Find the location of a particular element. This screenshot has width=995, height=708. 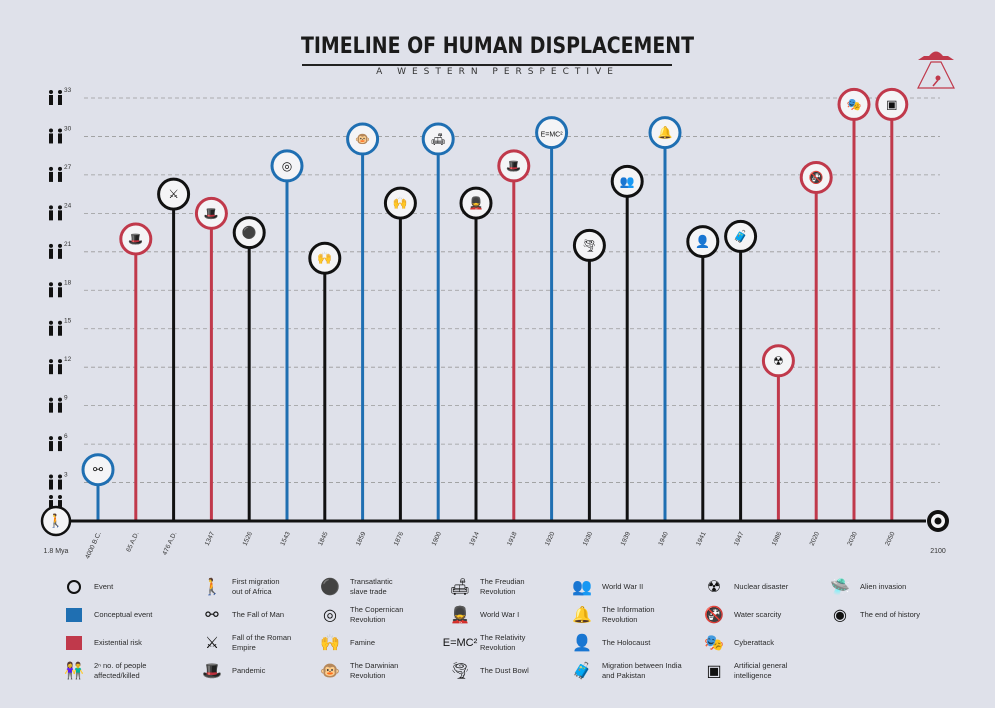

x-tick-label: 1900 is located at coordinates (437, 539).